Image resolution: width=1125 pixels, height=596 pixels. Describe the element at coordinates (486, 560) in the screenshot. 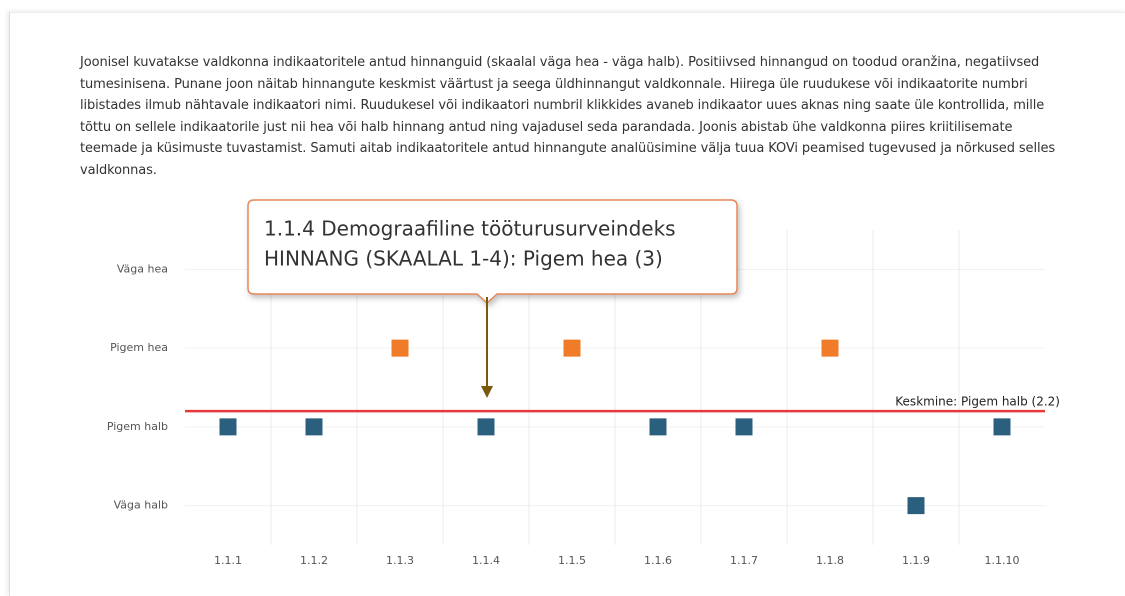

I see `x-tick-label: 1.1.4` at that location.